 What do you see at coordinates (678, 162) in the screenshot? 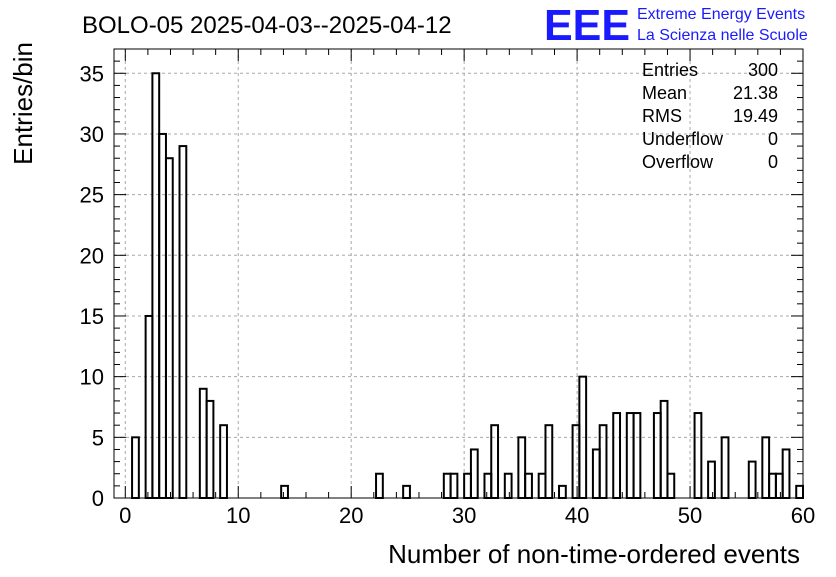
I see `stats-label: Overflow` at bounding box center [678, 162].